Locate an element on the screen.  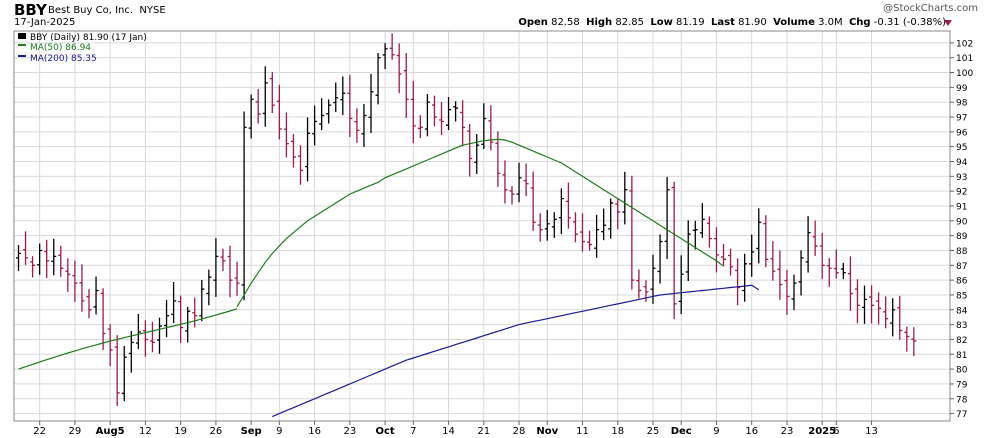
x-tick-label: 2025 is located at coordinates (822, 431).